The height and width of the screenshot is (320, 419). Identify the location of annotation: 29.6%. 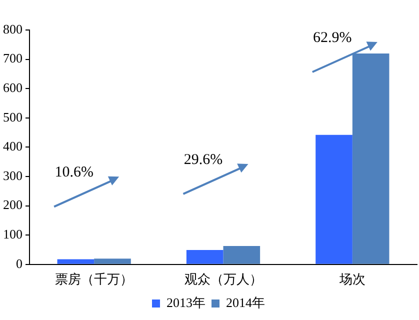
(203, 160).